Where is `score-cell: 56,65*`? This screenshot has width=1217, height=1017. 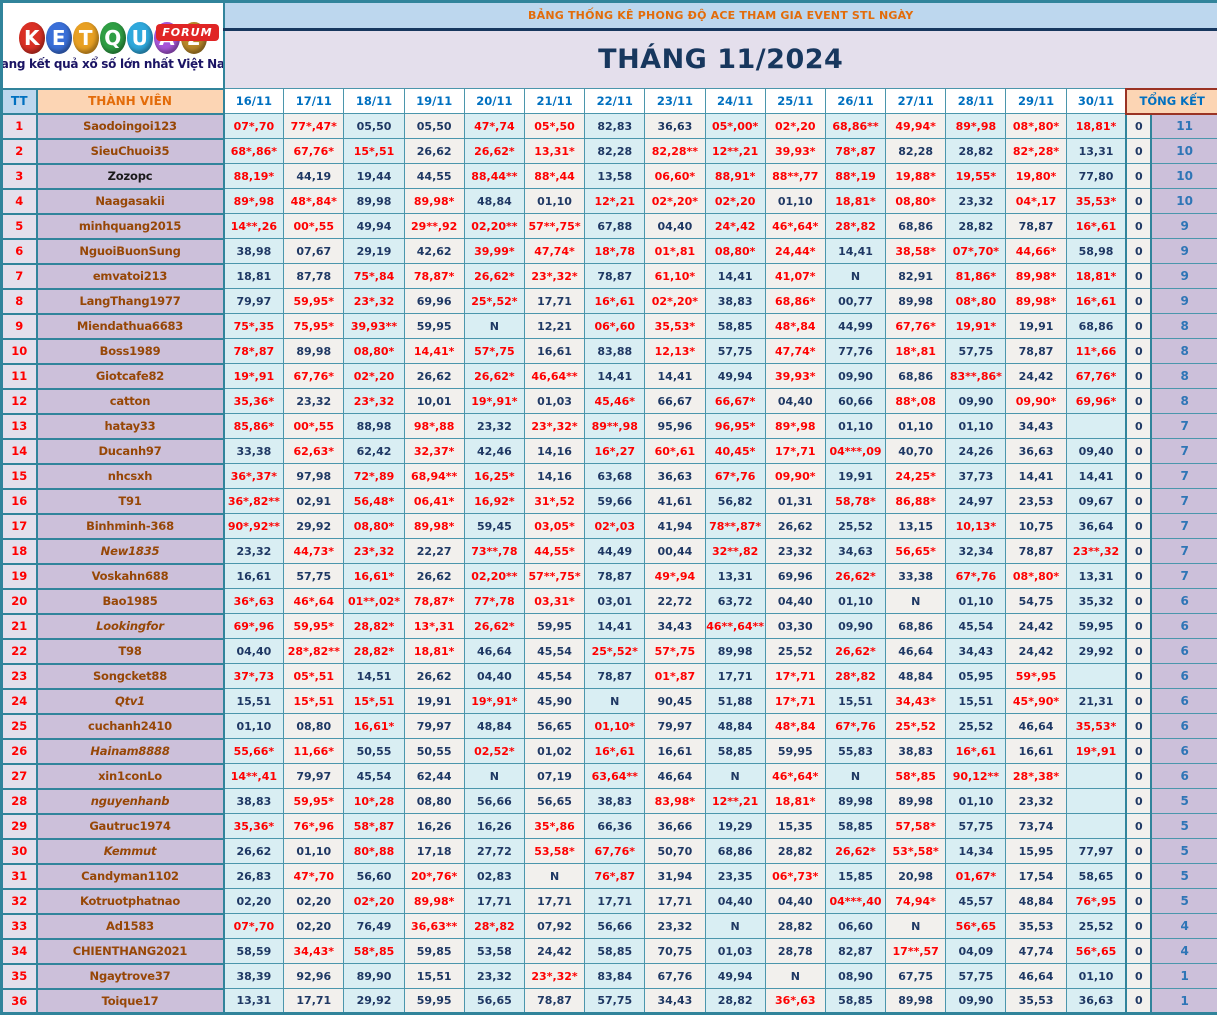
score-cell: 56,65* is located at coordinates (916, 551).